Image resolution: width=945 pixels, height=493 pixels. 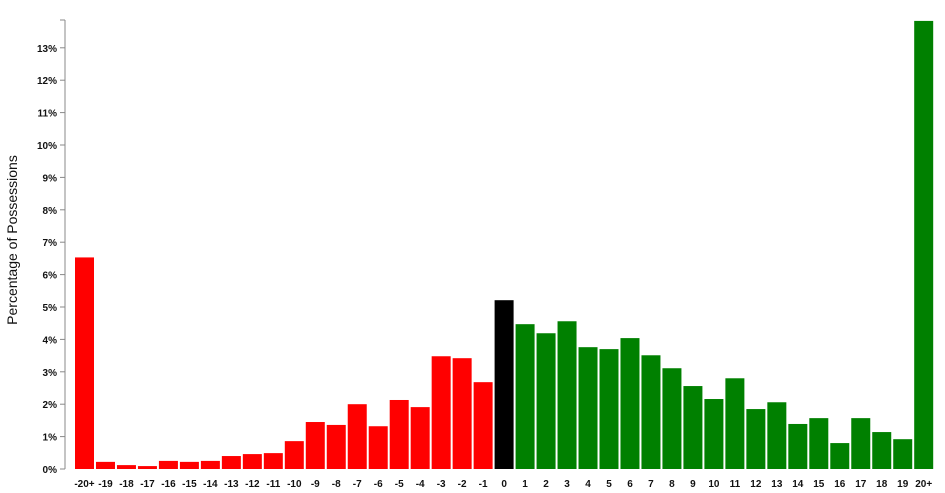 I want to click on bar--20+, so click(x=84, y=363).